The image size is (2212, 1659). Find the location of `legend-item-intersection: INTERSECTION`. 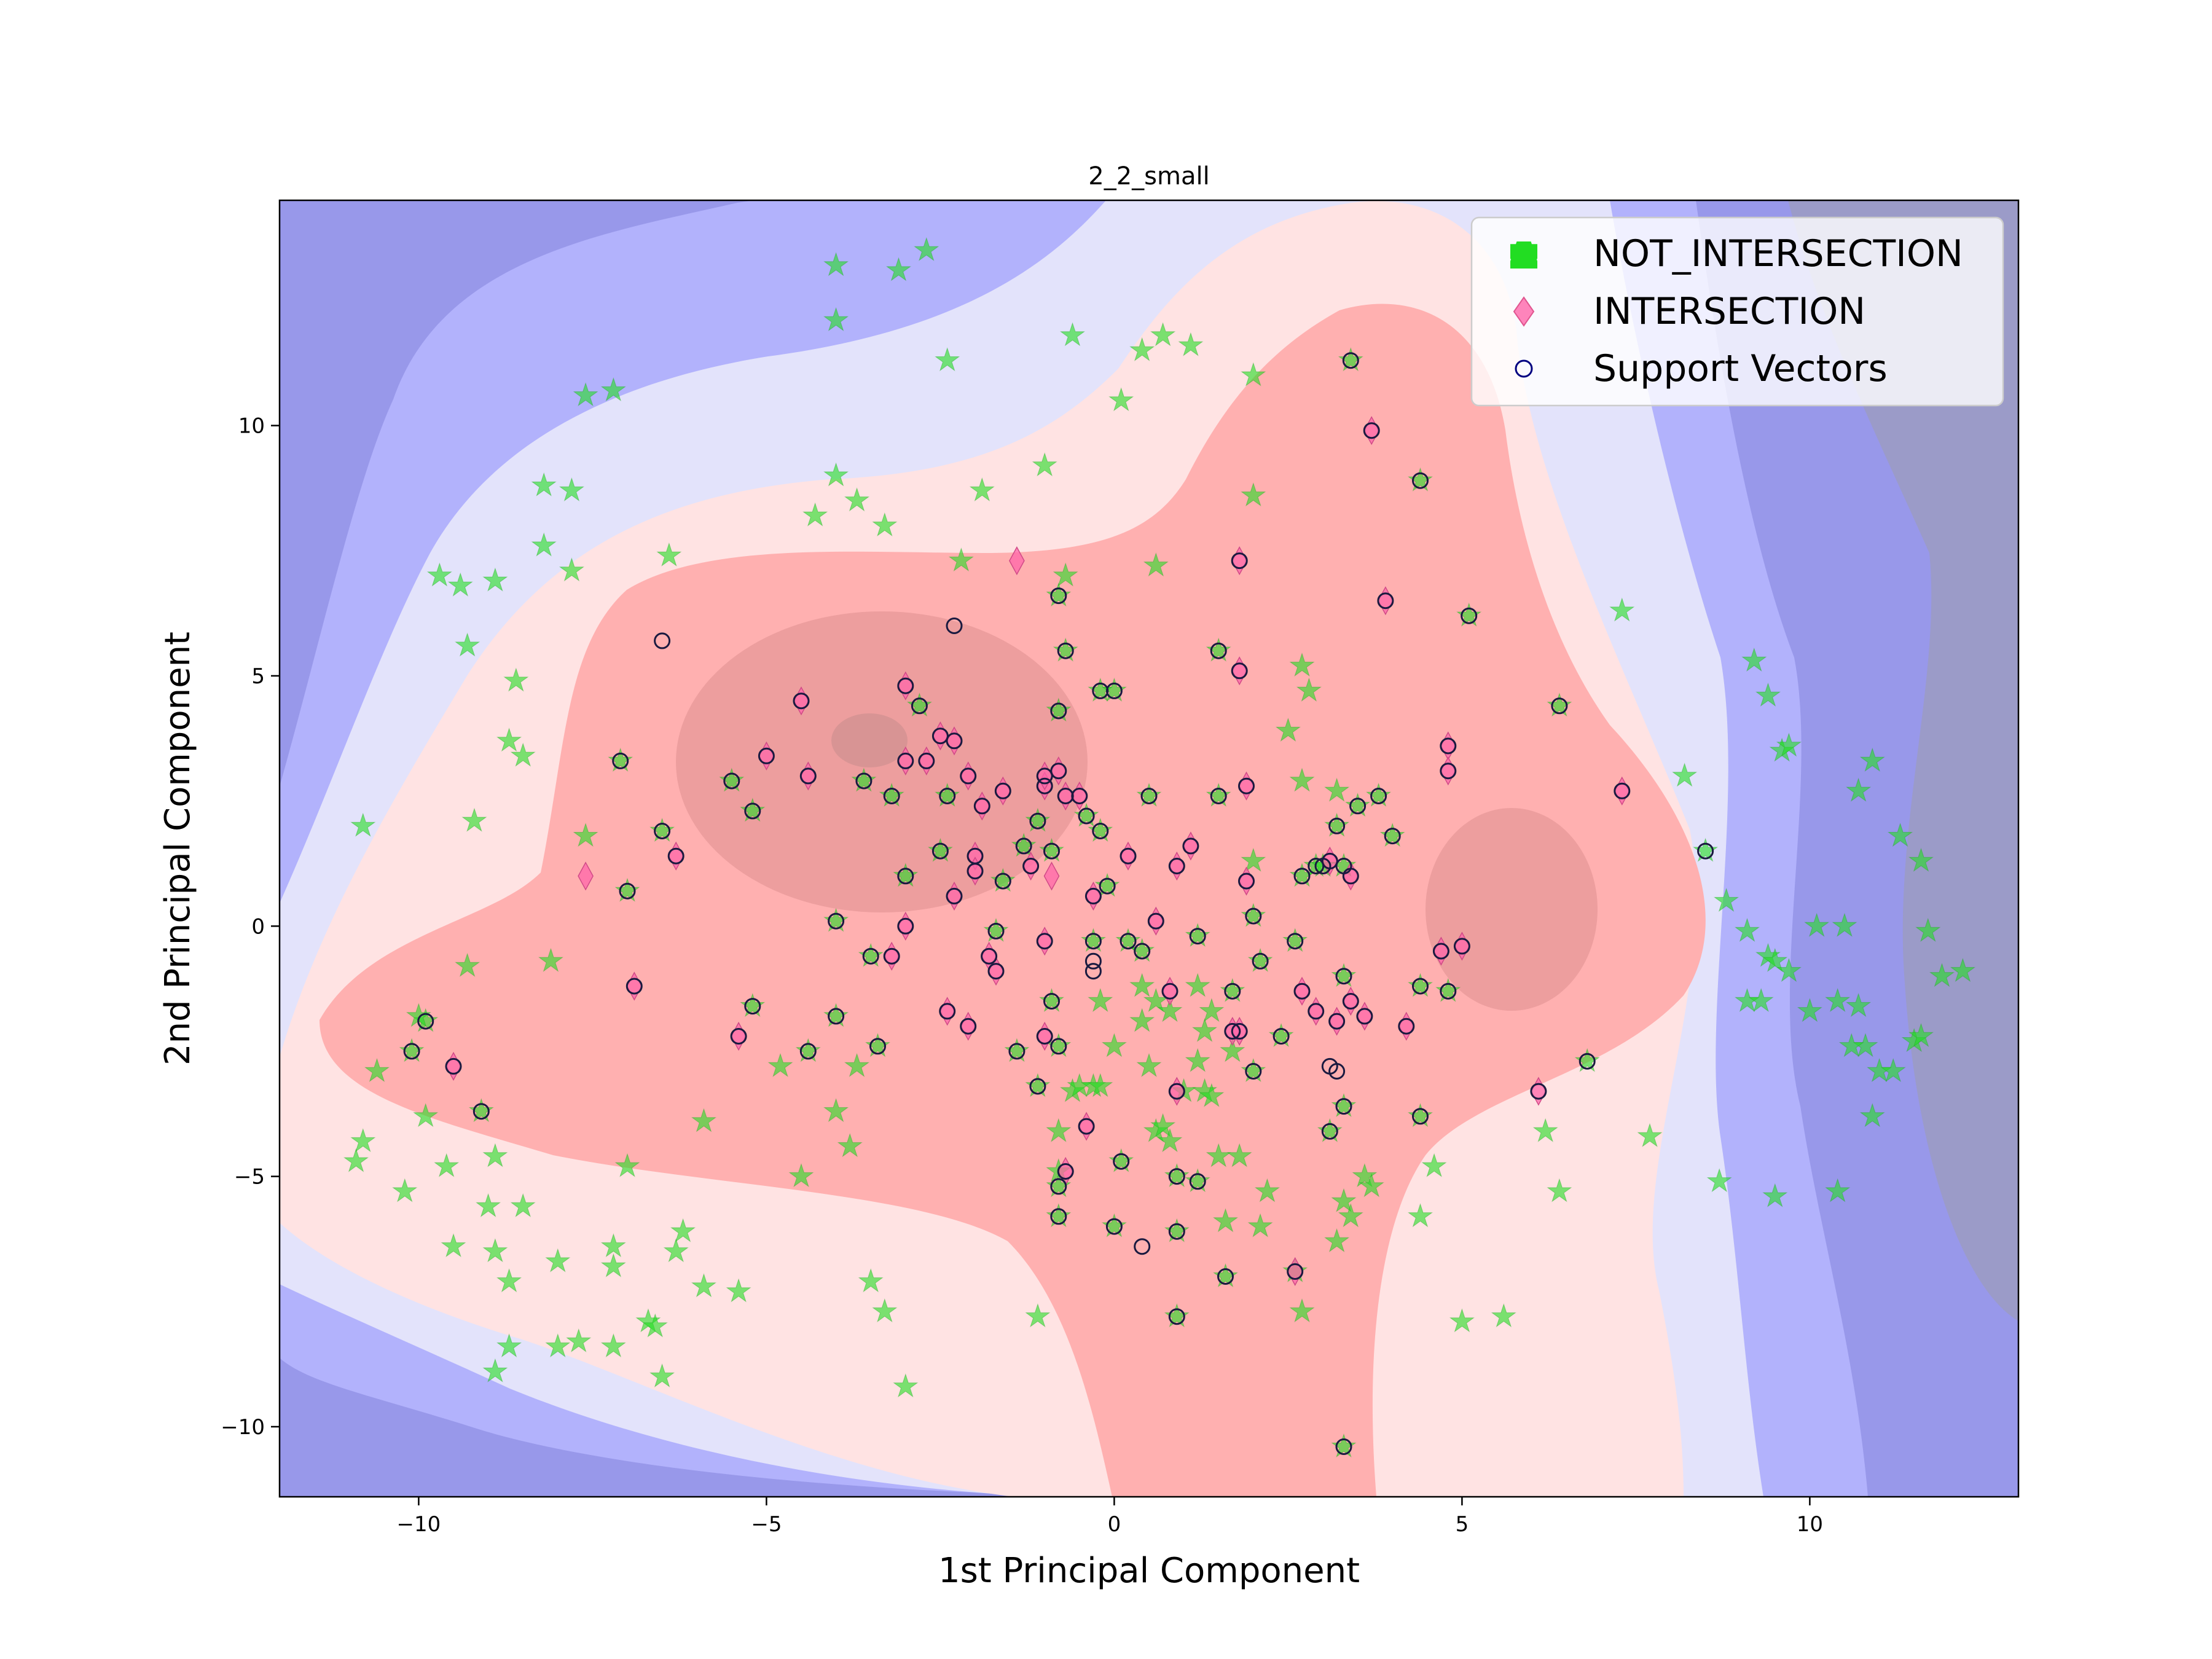

legend-item-intersection: INTERSECTION is located at coordinates (1689, 311).